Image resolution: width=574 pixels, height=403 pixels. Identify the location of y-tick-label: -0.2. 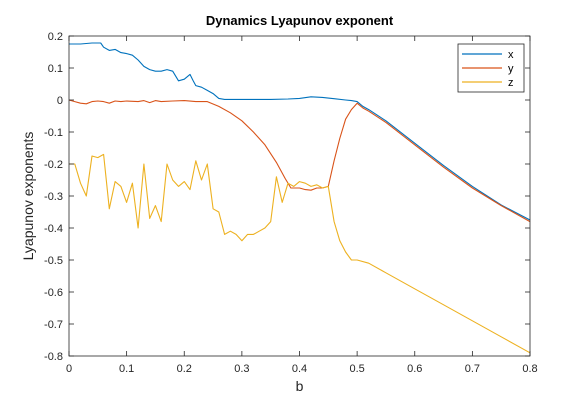
(53, 165).